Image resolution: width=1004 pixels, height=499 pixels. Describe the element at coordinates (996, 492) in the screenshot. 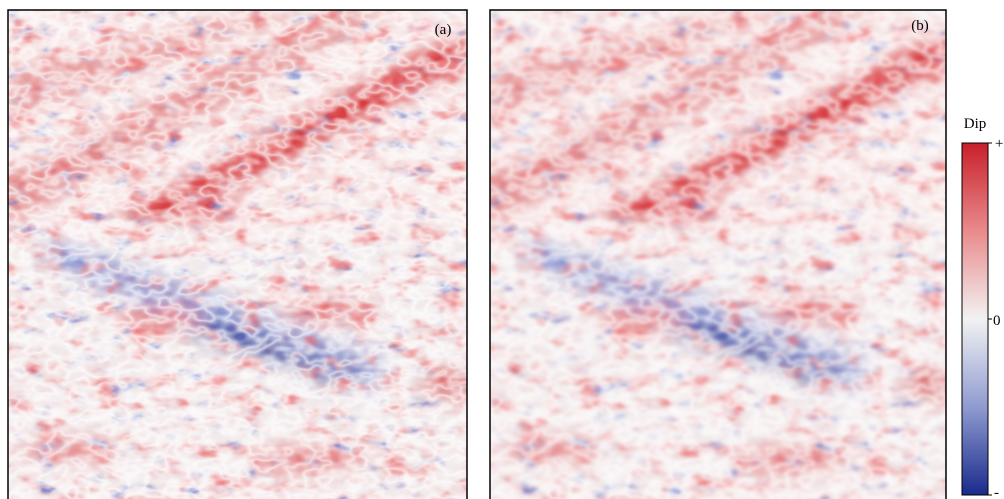

I see `colorbar-label: -` at that location.